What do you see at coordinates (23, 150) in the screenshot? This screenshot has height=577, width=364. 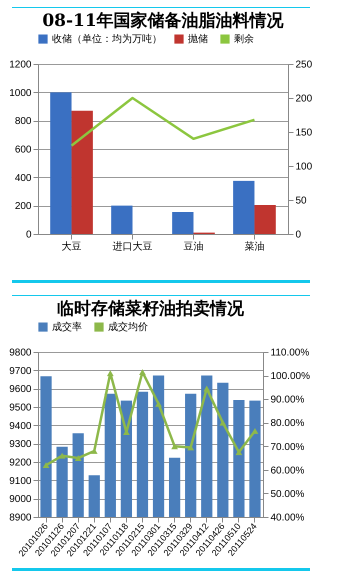 I see `y-tick-label: 600` at bounding box center [23, 150].